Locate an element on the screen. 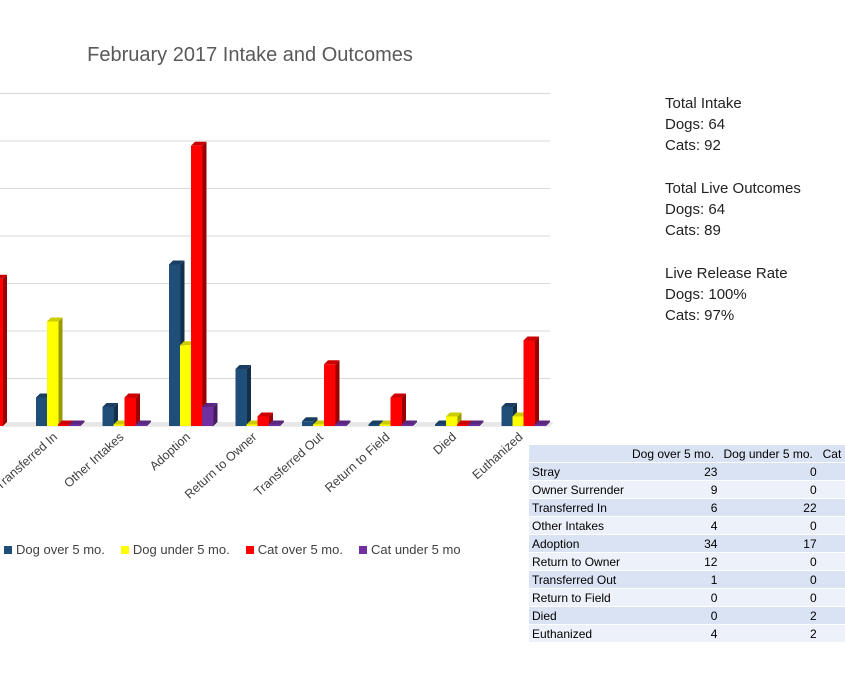 This screenshot has width=845, height=684. bar-transferred-in-s1 is located at coordinates (53, 373).